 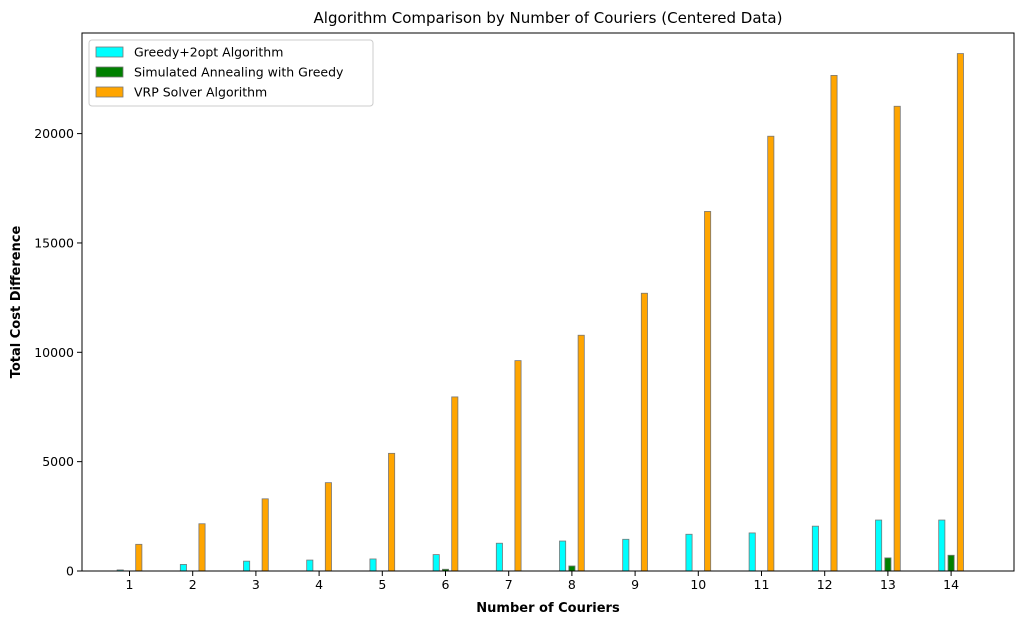 I want to click on legend-label: Greedy+2opt Algorithm, so click(x=208, y=52).